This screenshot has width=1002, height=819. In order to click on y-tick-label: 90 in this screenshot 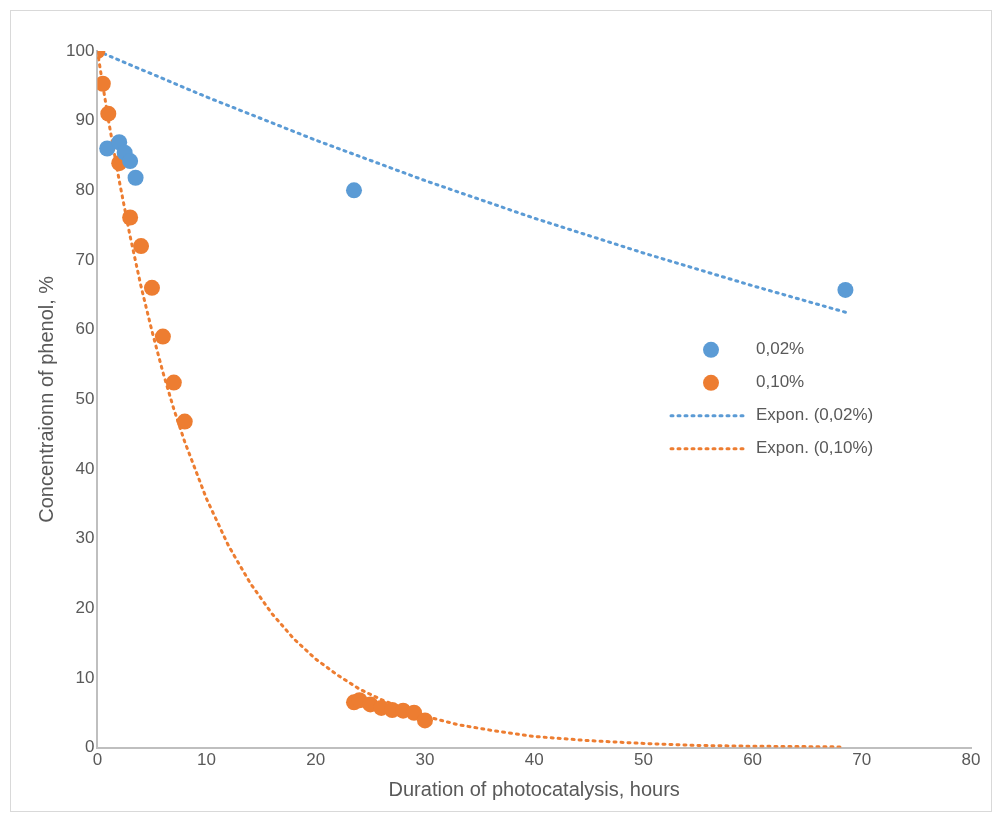, I will do `click(85, 120)`.